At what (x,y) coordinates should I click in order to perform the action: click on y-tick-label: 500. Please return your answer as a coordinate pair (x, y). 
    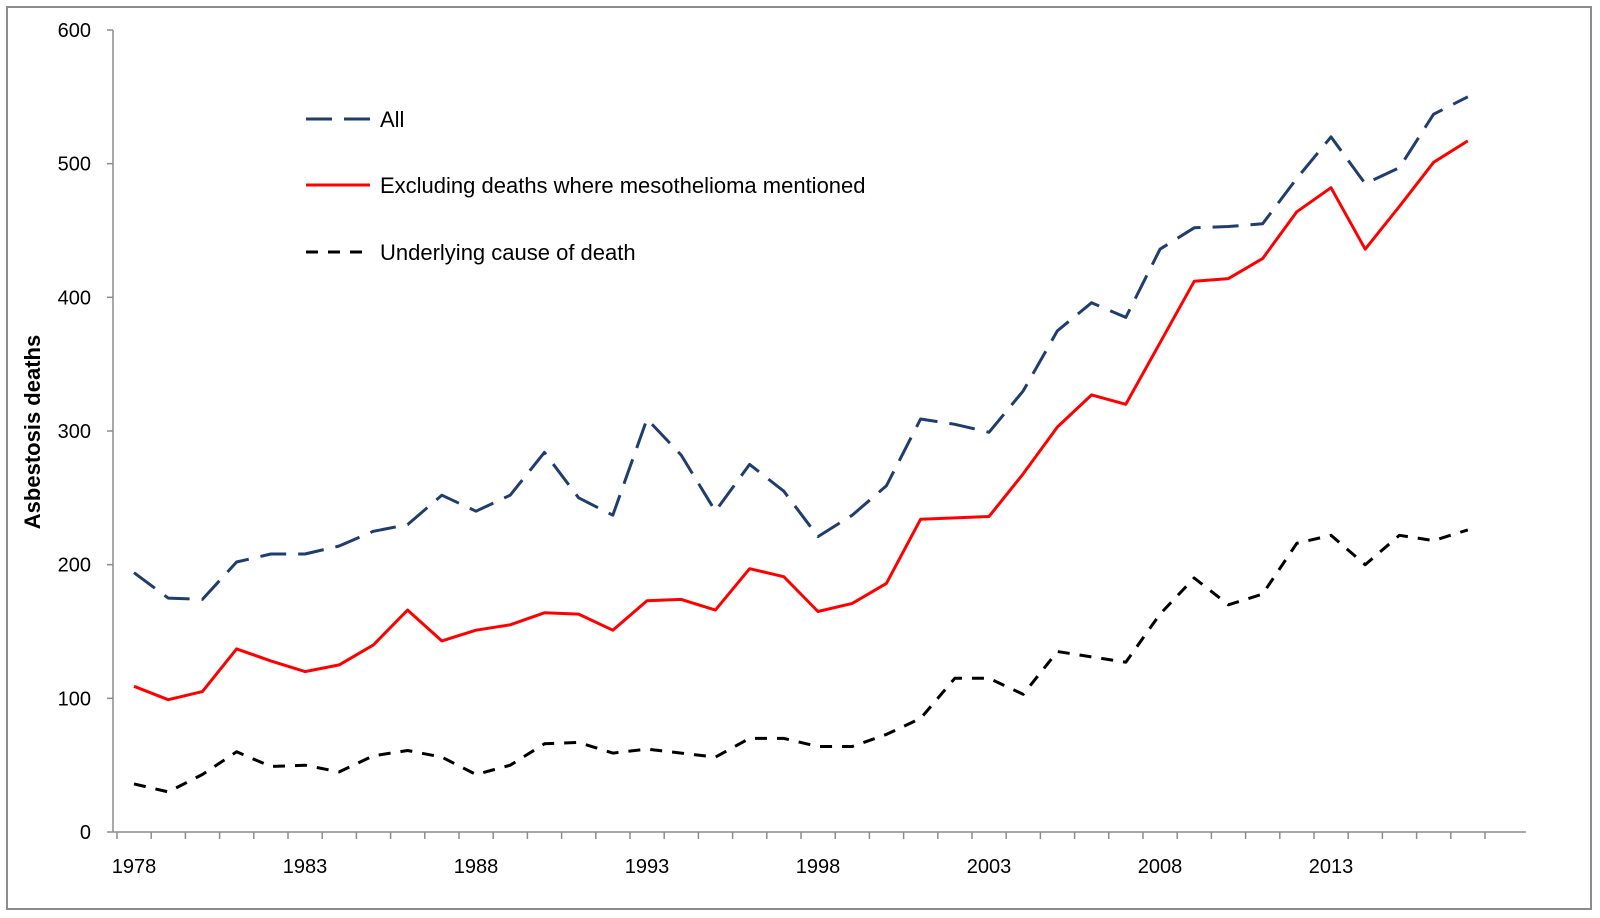
    Looking at the image, I should click on (74, 165).